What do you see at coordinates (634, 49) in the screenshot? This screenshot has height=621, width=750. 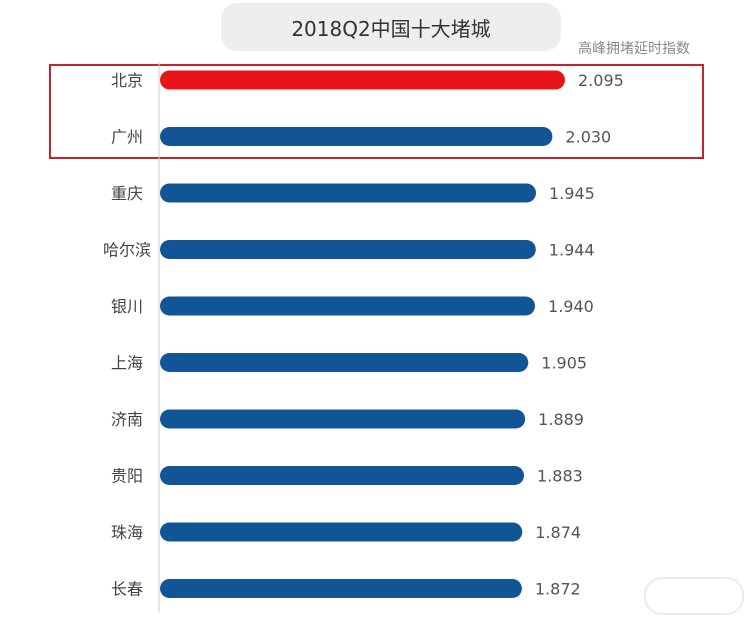 I see `value-axis-label: 高峰拥堵延时指数` at bounding box center [634, 49].